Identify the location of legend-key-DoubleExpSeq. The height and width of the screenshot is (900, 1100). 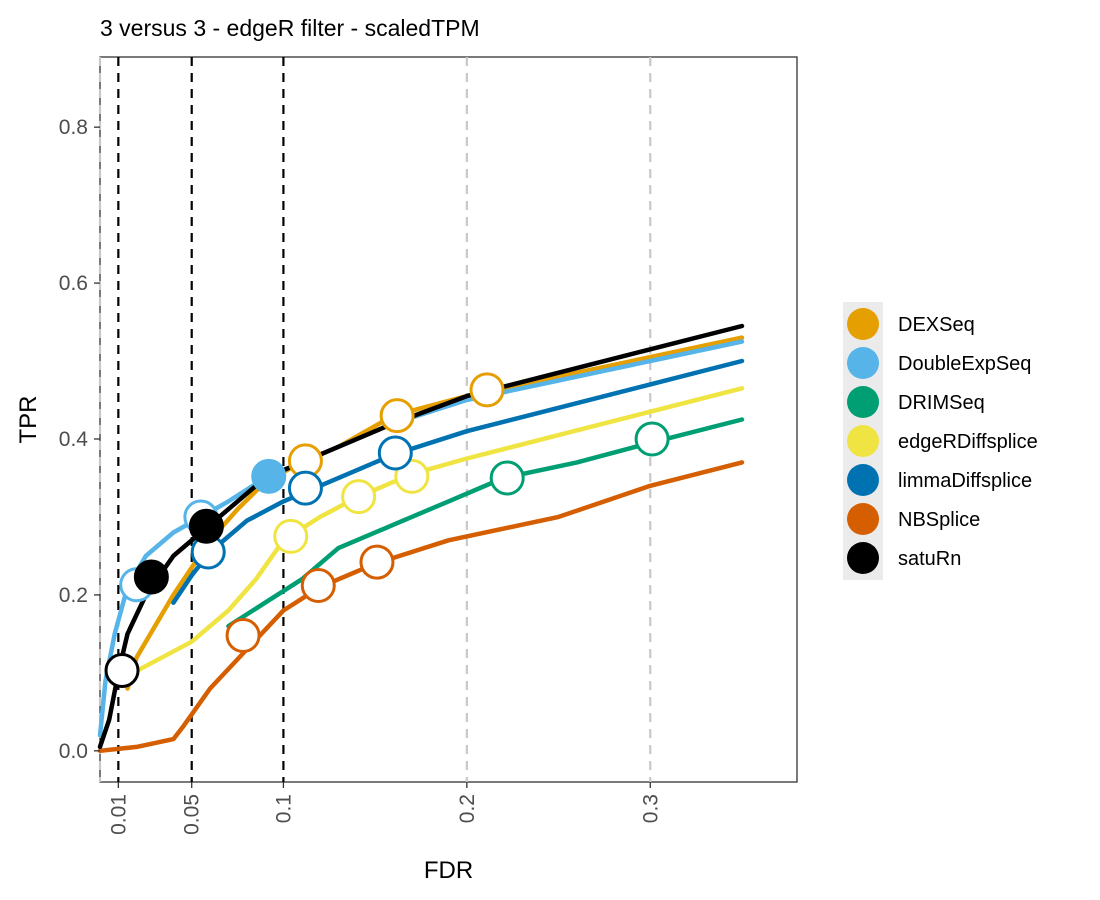
(863, 363).